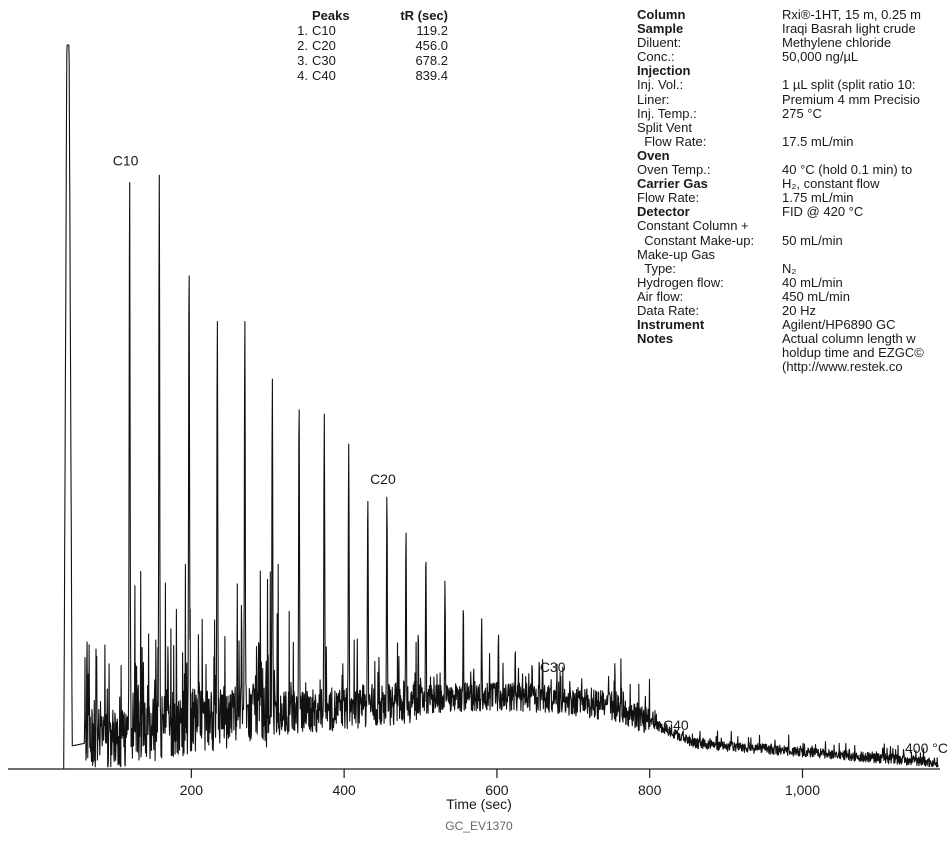 Image resolution: width=951 pixels, height=855 pixels. What do you see at coordinates (656, 57) in the screenshot?
I see `condition-label: Conc.:` at bounding box center [656, 57].